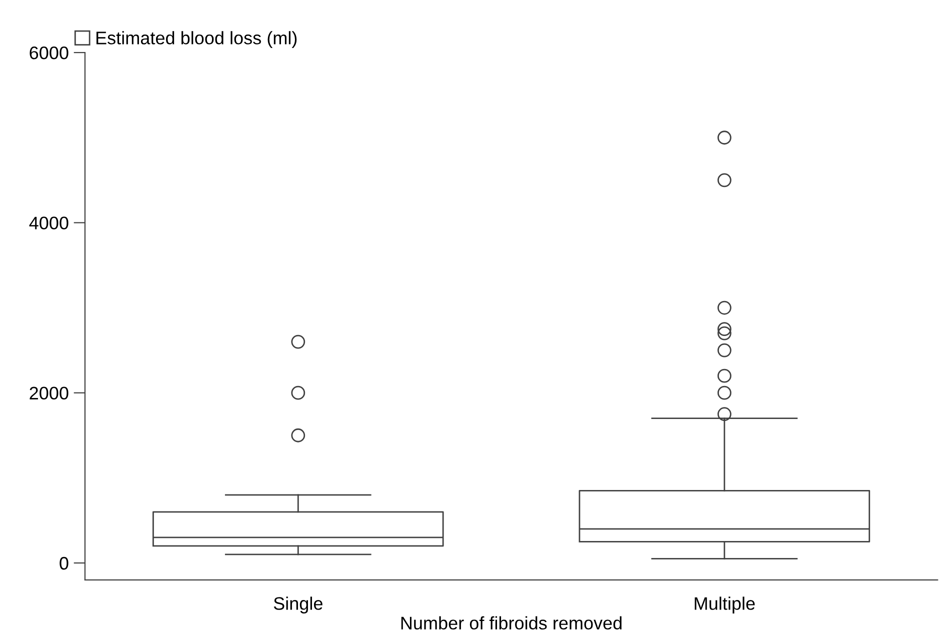 The height and width of the screenshot is (637, 939). What do you see at coordinates (48, 223) in the screenshot?
I see `y-tick-label: 4000` at bounding box center [48, 223].